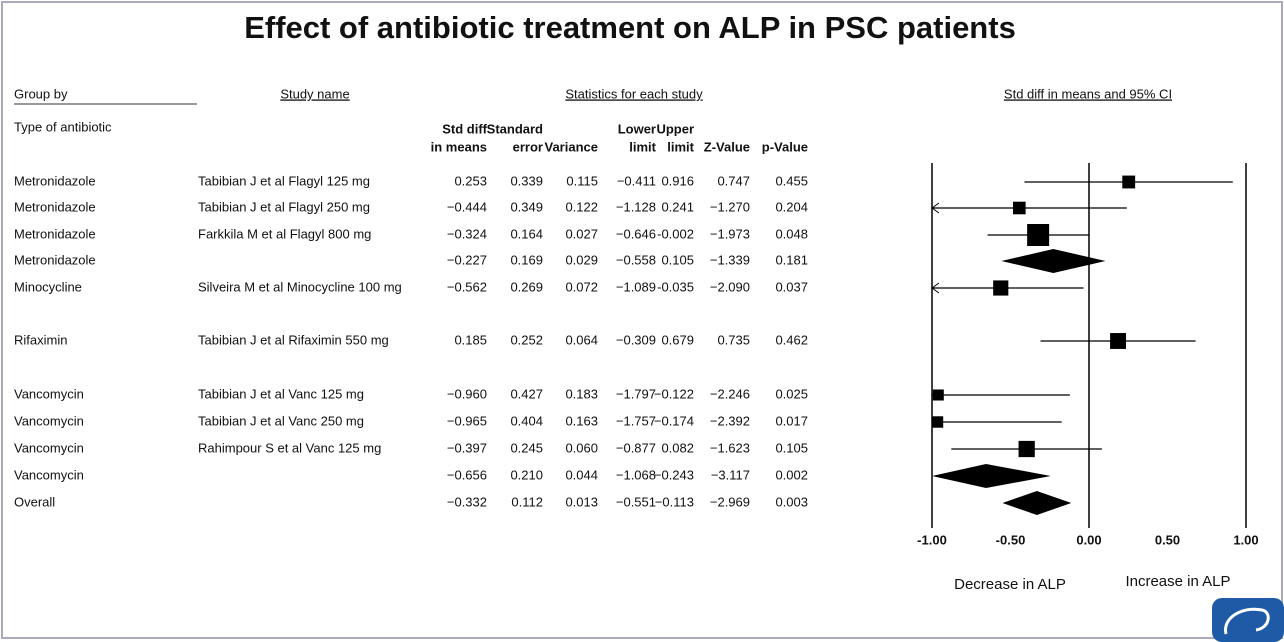  I want to click on cell: −0.243, so click(674, 474).